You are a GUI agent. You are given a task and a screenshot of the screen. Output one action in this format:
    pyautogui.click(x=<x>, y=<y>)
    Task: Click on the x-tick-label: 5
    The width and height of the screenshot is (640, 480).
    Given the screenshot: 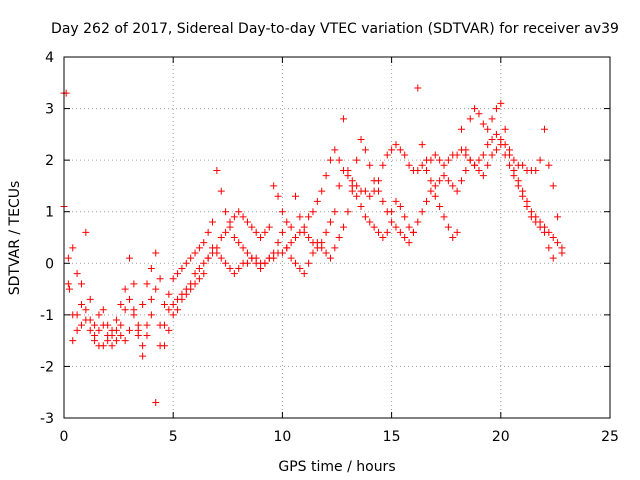 What is the action you would take?
    pyautogui.click(x=173, y=437)
    